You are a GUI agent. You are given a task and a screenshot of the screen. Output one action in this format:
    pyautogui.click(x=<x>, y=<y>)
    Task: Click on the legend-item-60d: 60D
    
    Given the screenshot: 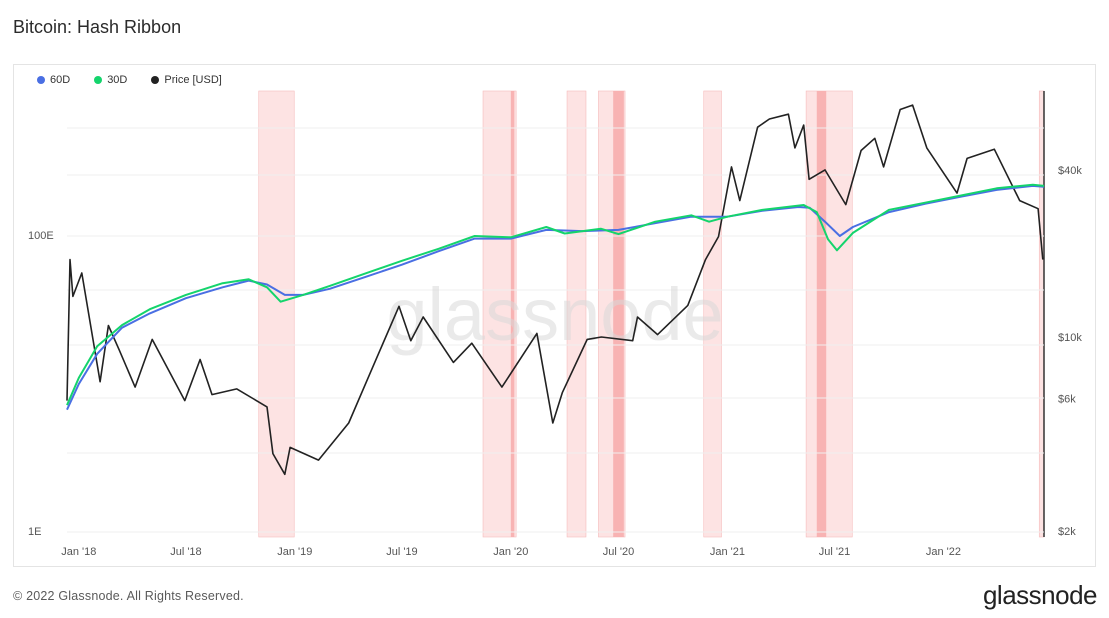 What is the action you would take?
    pyautogui.click(x=53, y=80)
    